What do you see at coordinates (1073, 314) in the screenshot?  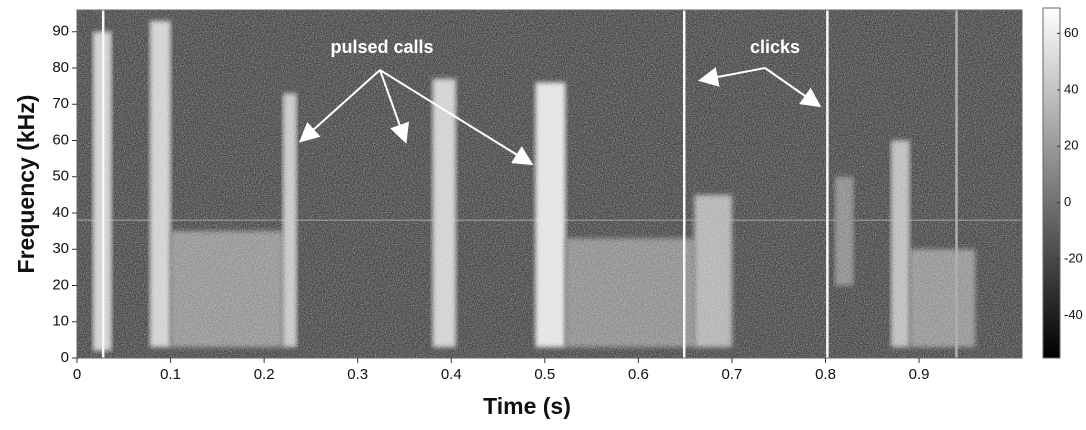 I see `colorbar-tick-label: -40` at bounding box center [1073, 314].